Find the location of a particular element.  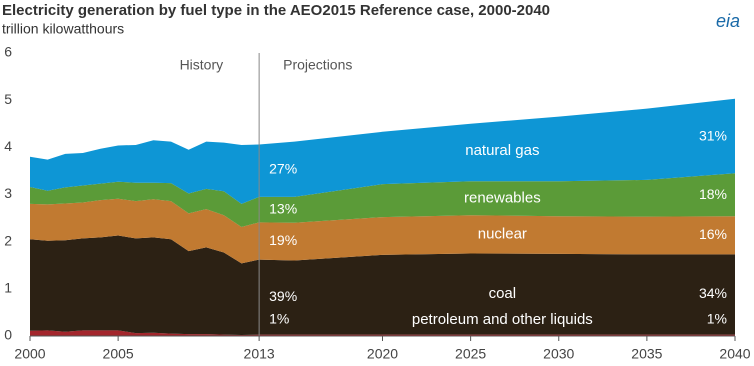

x-tick-label: 2030 is located at coordinates (558, 354).